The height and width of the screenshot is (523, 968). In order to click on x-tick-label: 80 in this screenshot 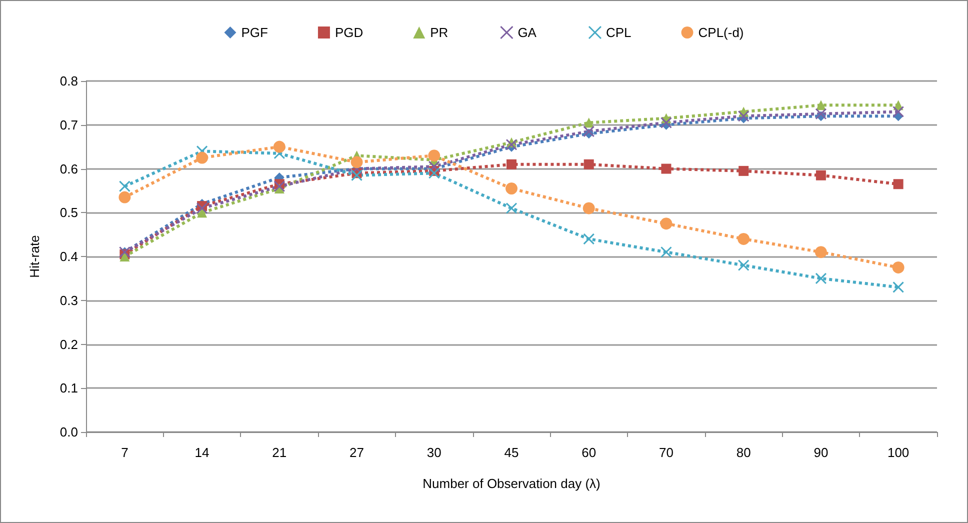, I will do `click(743, 452)`.